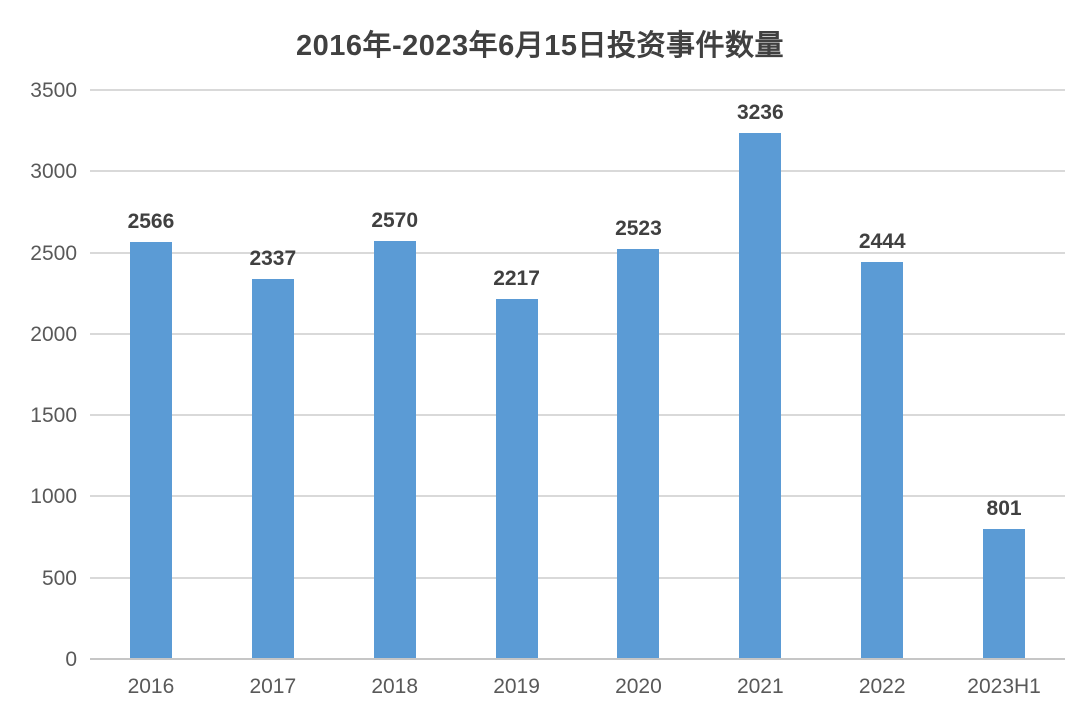  I want to click on bar-value-label-2021: 3236, so click(760, 112).